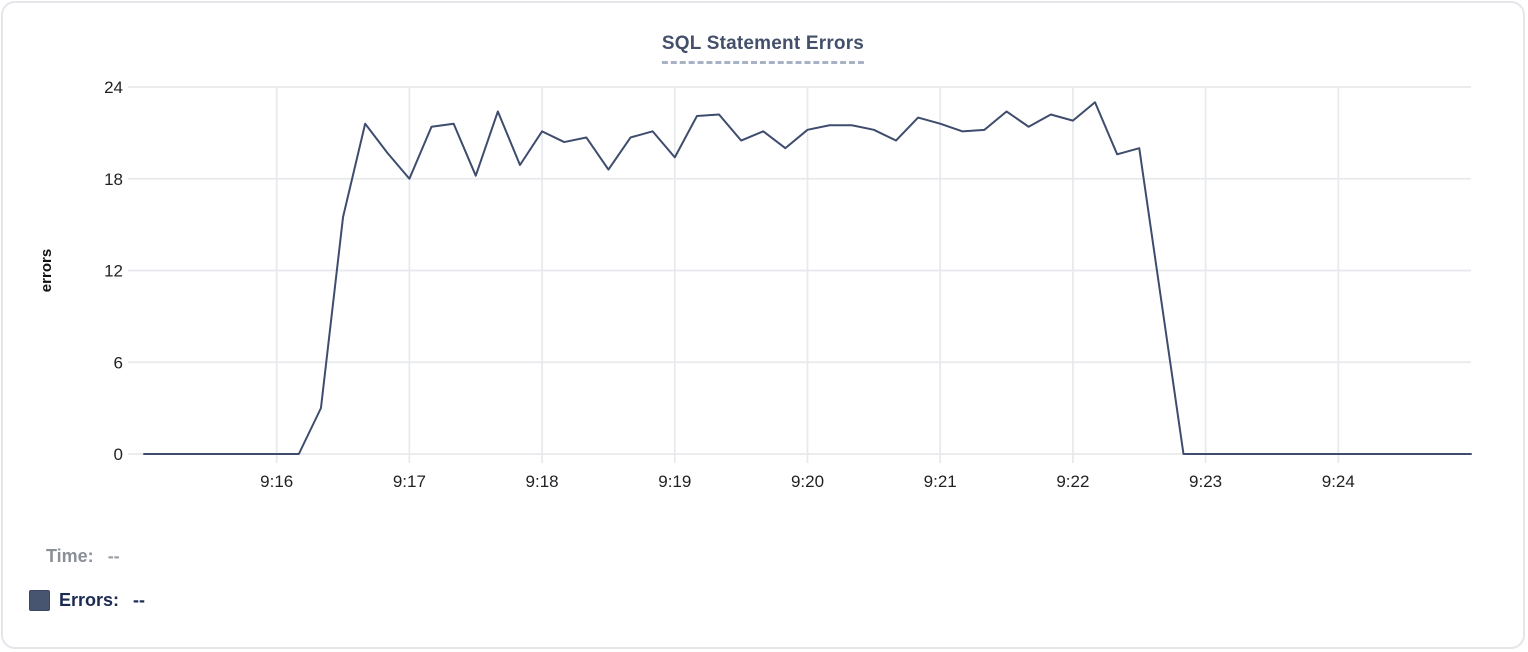 This screenshot has width=1528, height=652. I want to click on svg-text: 9:18, so click(542, 481).